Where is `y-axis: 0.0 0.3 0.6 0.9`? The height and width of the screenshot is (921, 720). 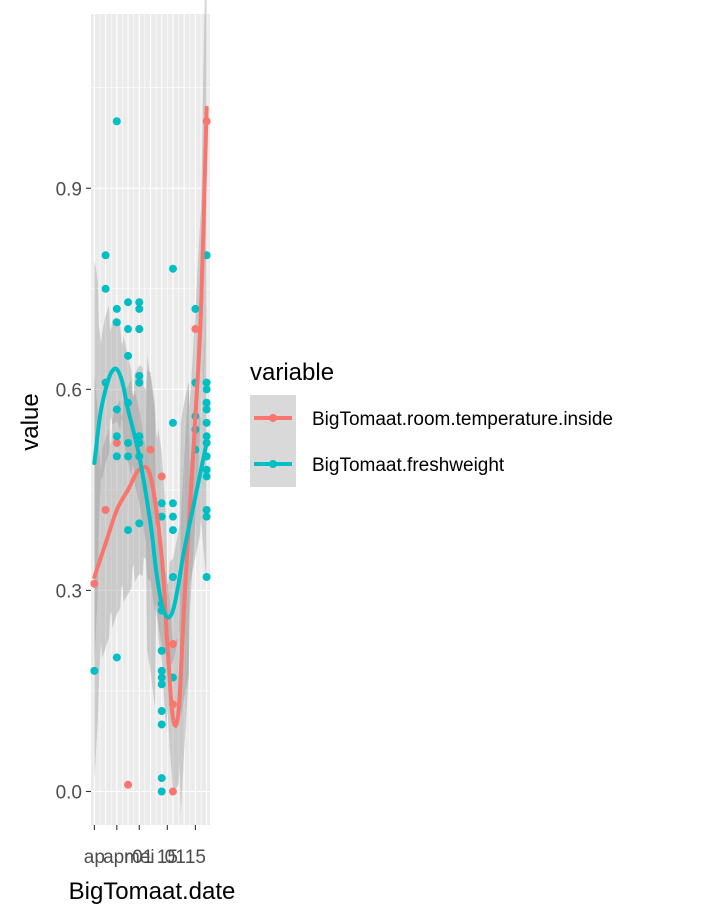
y-axis: 0.0 0.3 0.6 0.9 is located at coordinates (73, 491).